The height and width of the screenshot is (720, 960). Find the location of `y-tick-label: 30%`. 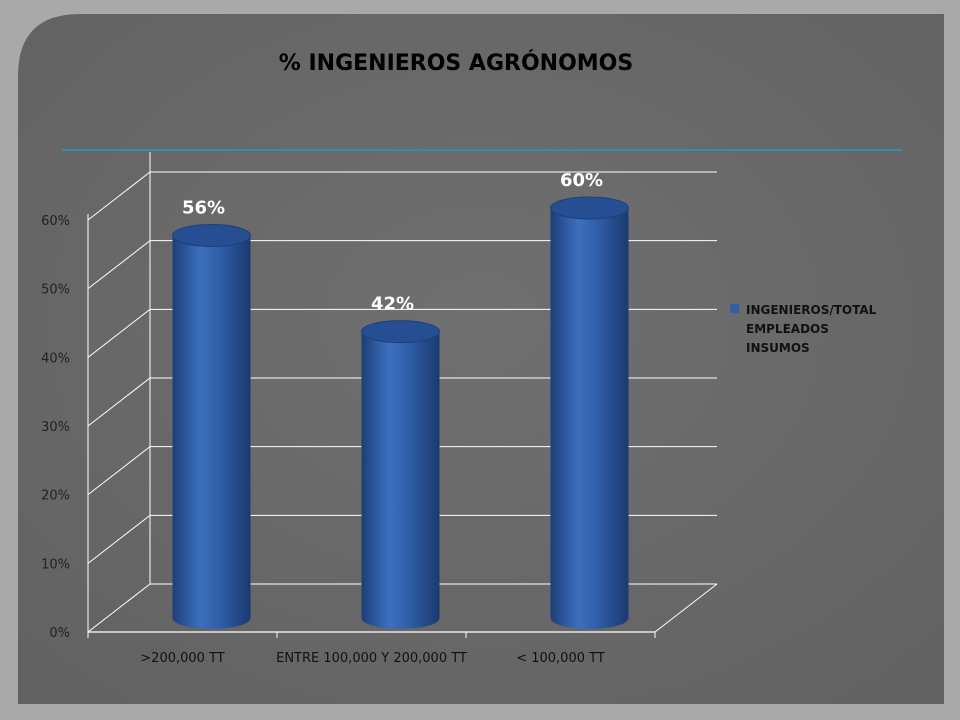

y-tick-label: 30% is located at coordinates (55, 427).